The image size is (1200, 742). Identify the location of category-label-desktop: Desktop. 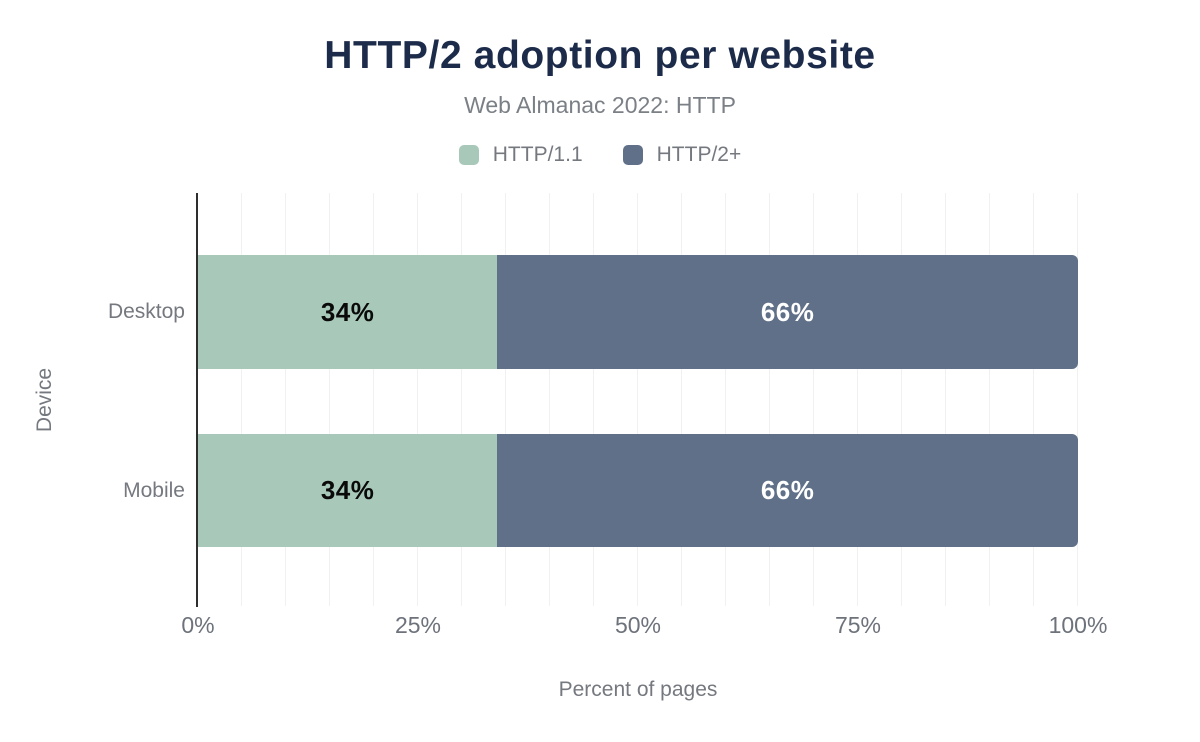
(146, 311).